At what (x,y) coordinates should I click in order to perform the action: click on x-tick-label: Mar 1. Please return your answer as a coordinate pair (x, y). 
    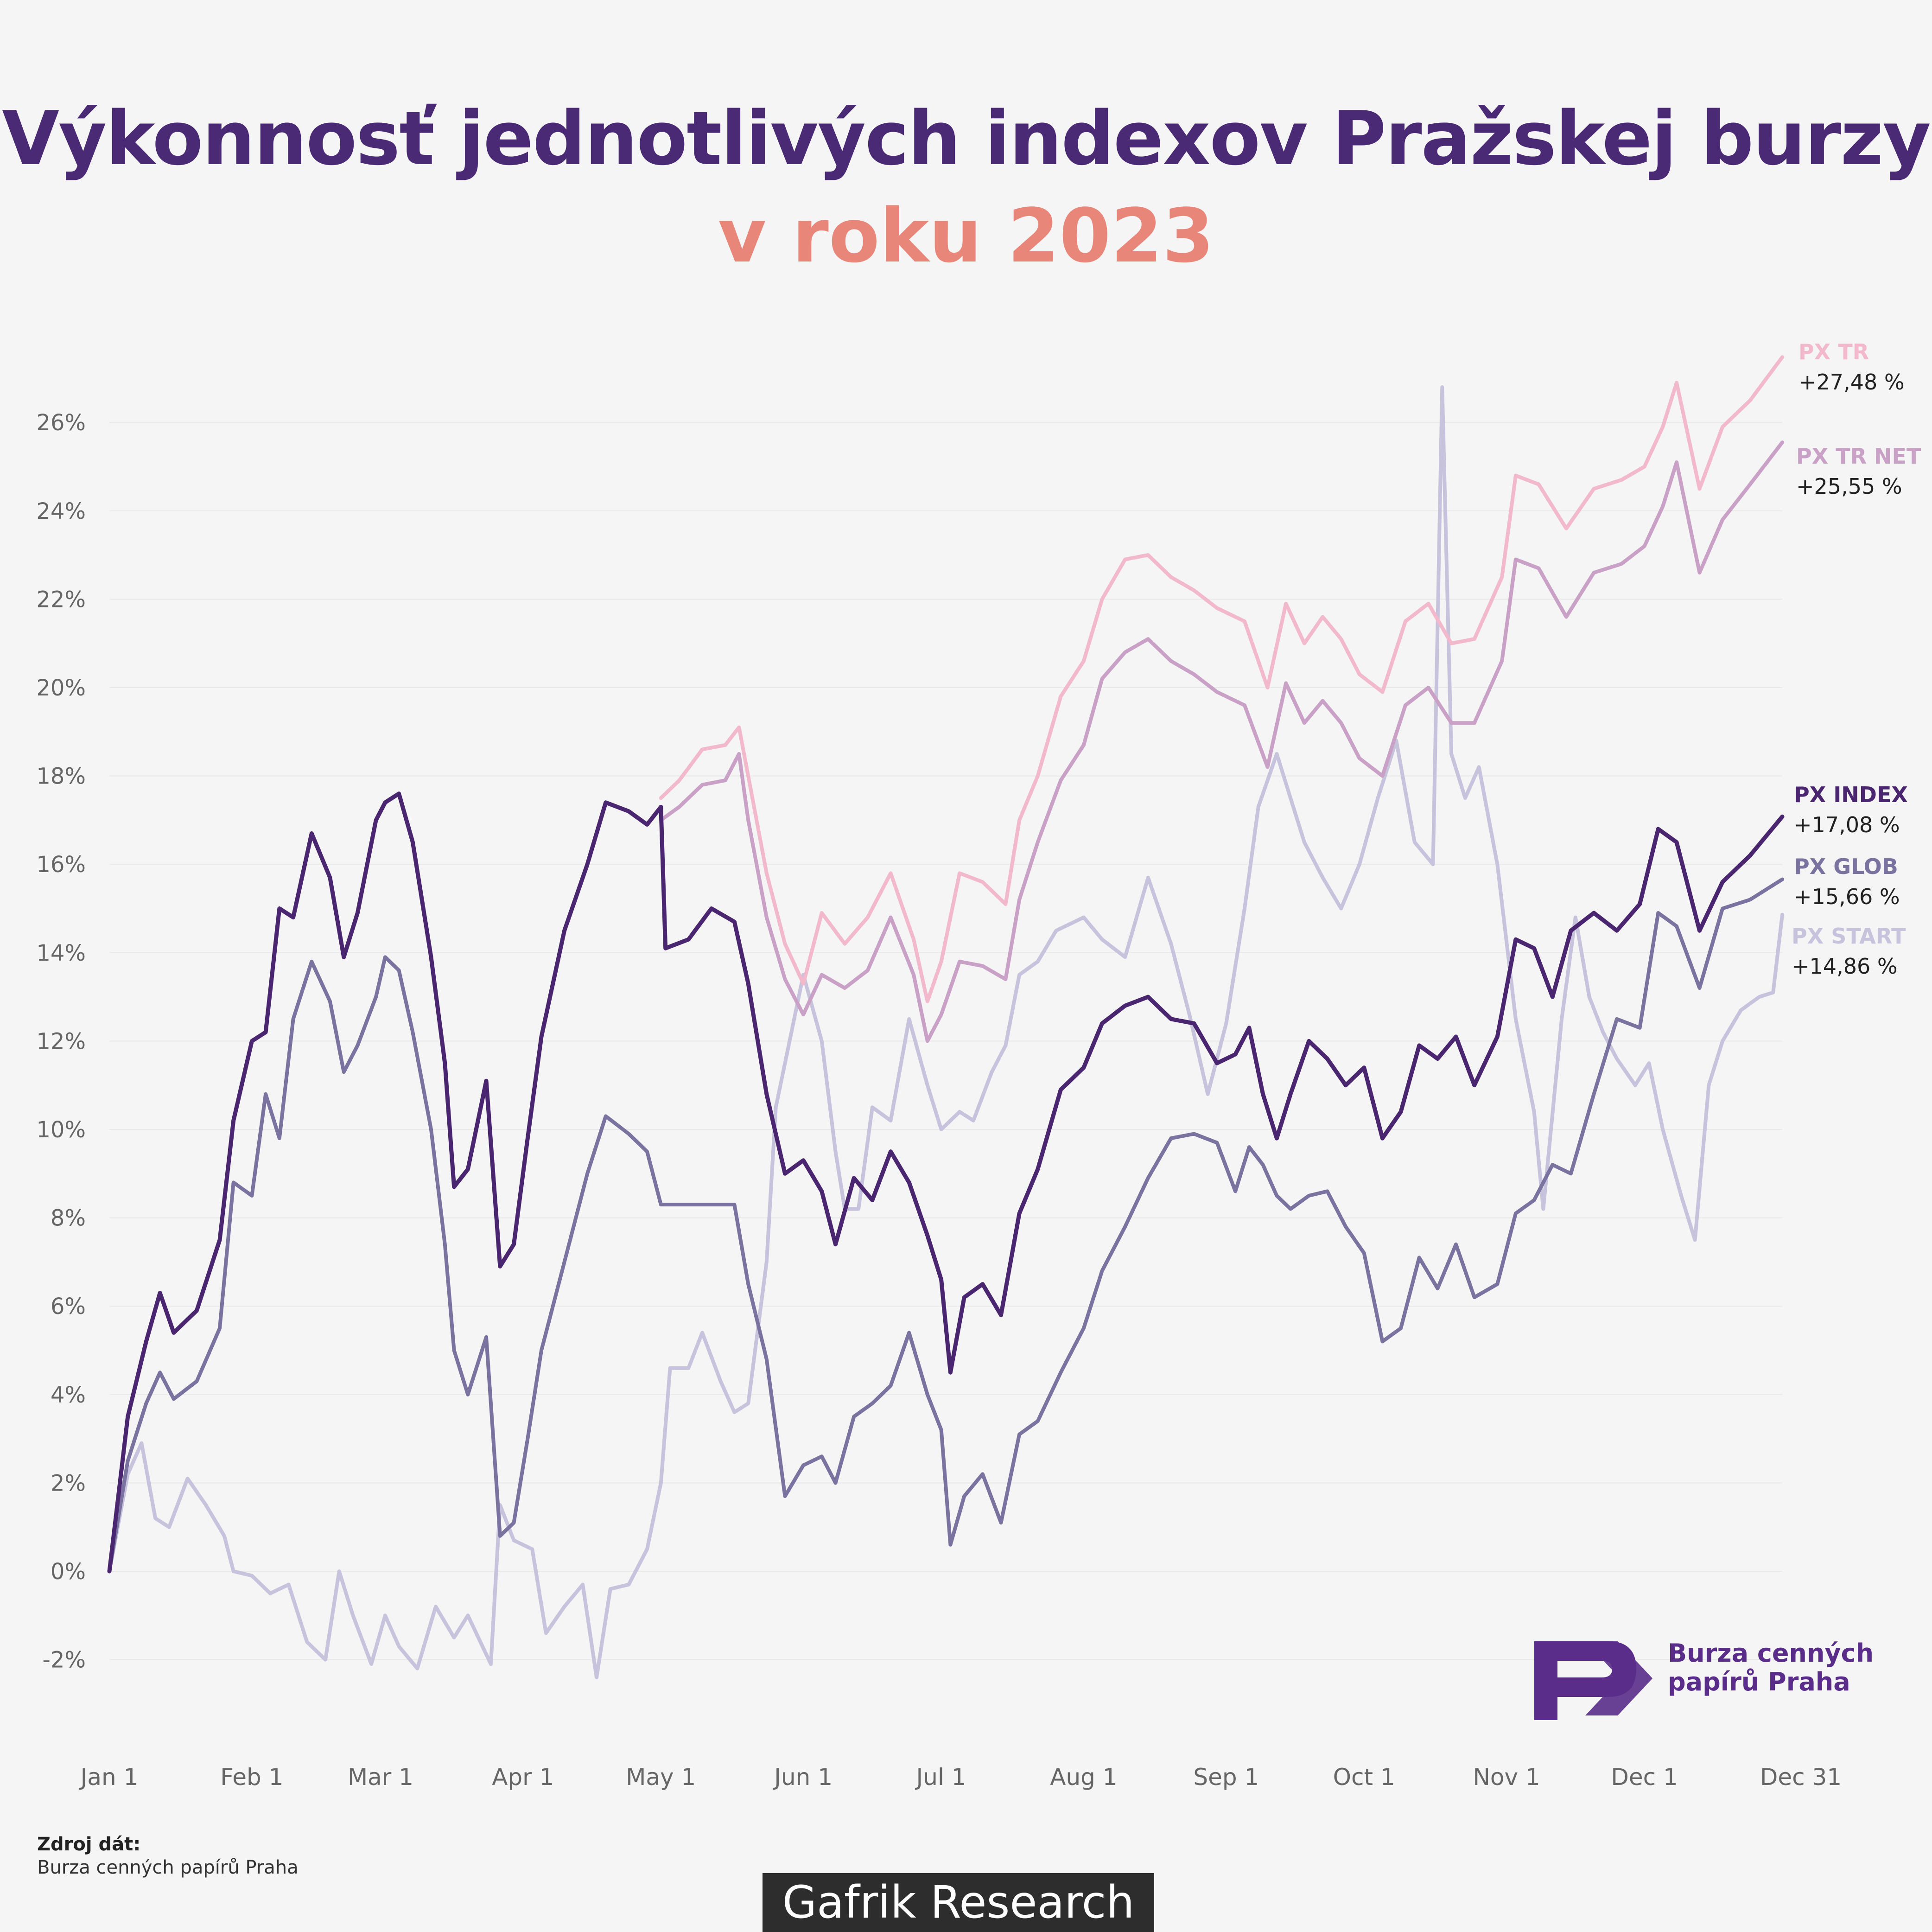
    Looking at the image, I should click on (380, 1778).